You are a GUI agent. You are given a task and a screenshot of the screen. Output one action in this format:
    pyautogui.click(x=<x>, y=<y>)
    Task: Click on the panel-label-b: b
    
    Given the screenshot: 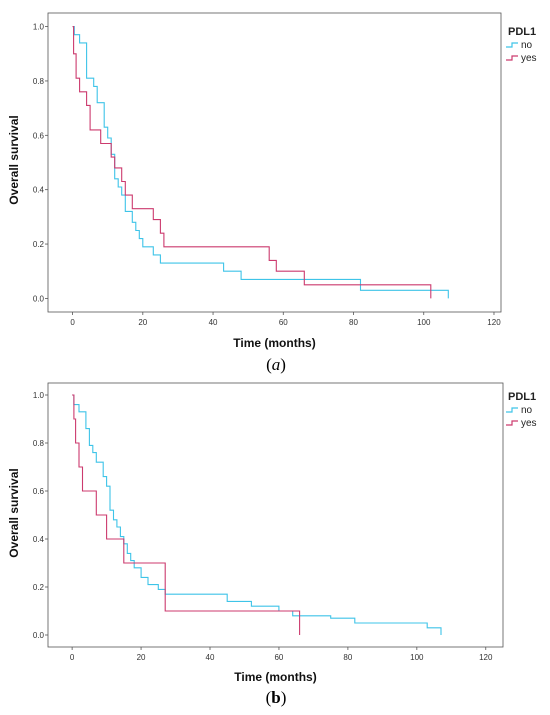 What is the action you would take?
    pyautogui.click(x=276, y=697)
    